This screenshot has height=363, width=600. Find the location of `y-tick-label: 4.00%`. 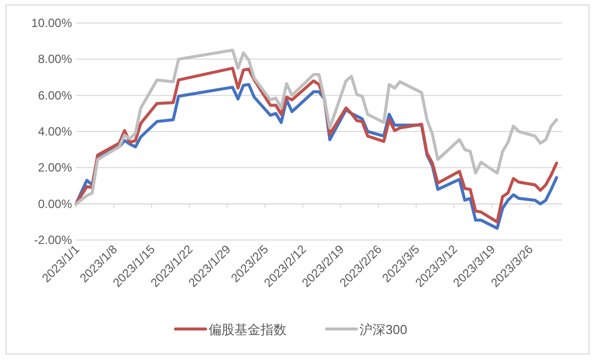

y-tick-label: 4.00% is located at coordinates (55, 131).